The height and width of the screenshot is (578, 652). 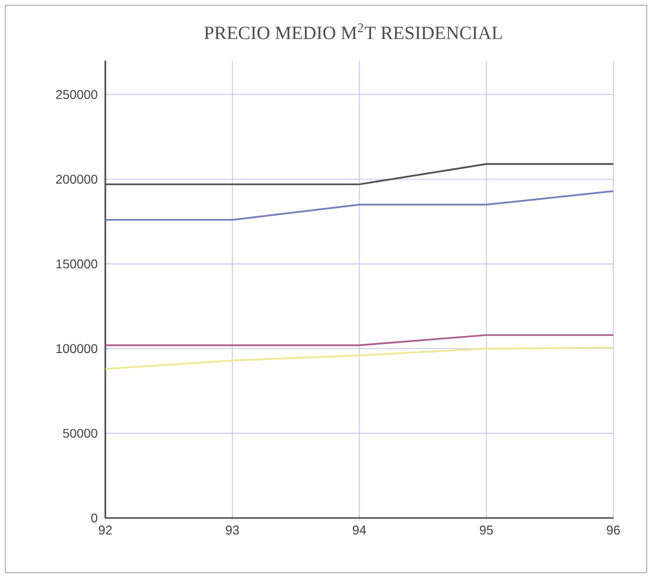 What do you see at coordinates (105, 530) in the screenshot?
I see `x-tick-label: 92` at bounding box center [105, 530].